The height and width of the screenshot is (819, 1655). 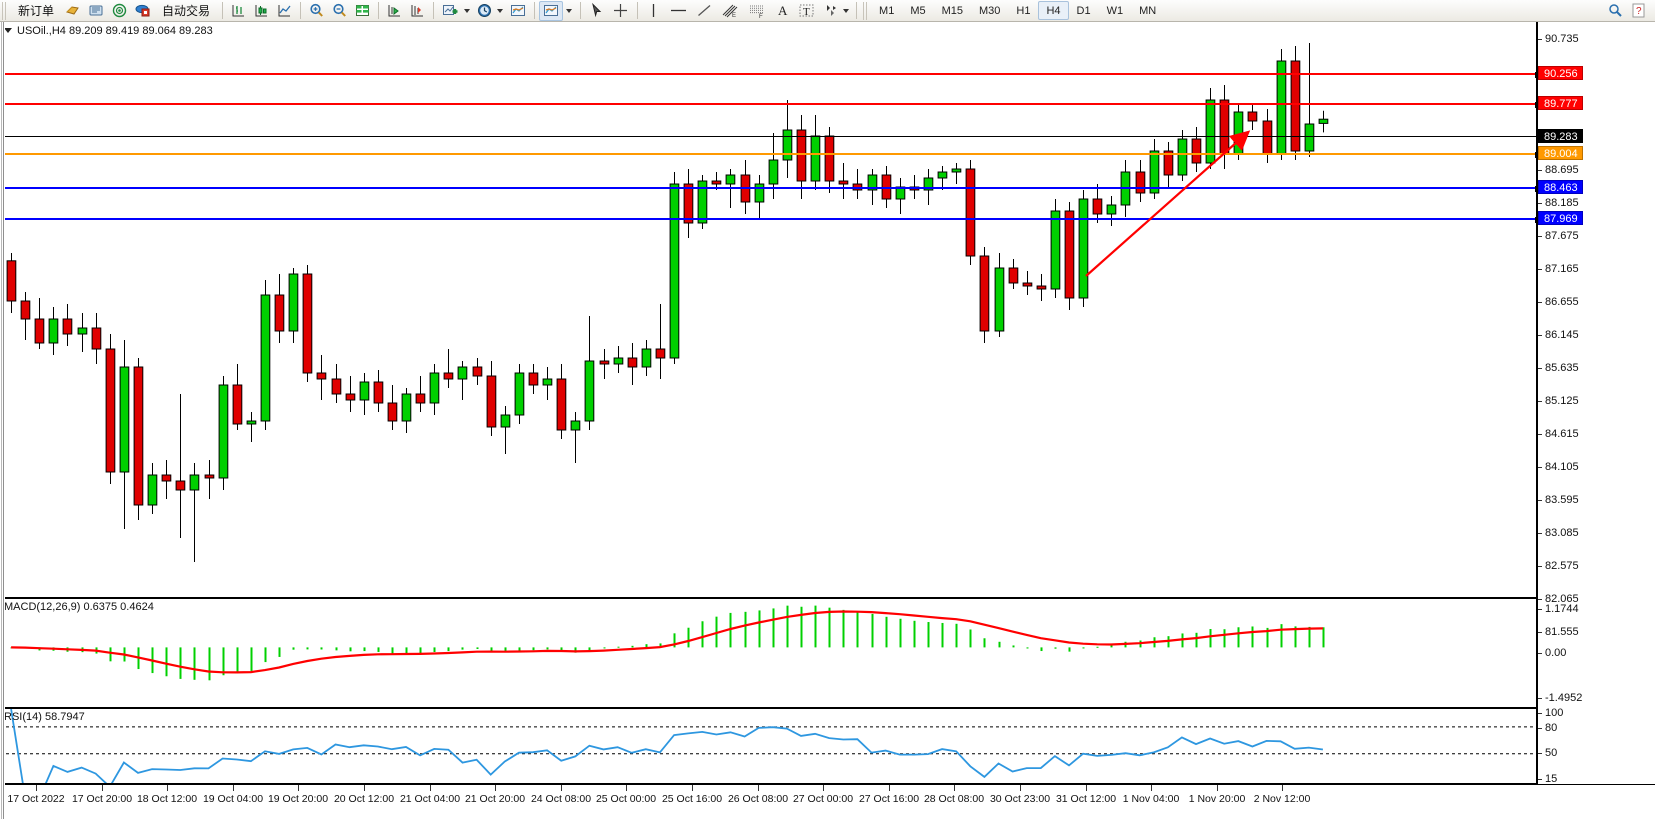 I want to click on chart-shift-icon, so click(x=417, y=11).